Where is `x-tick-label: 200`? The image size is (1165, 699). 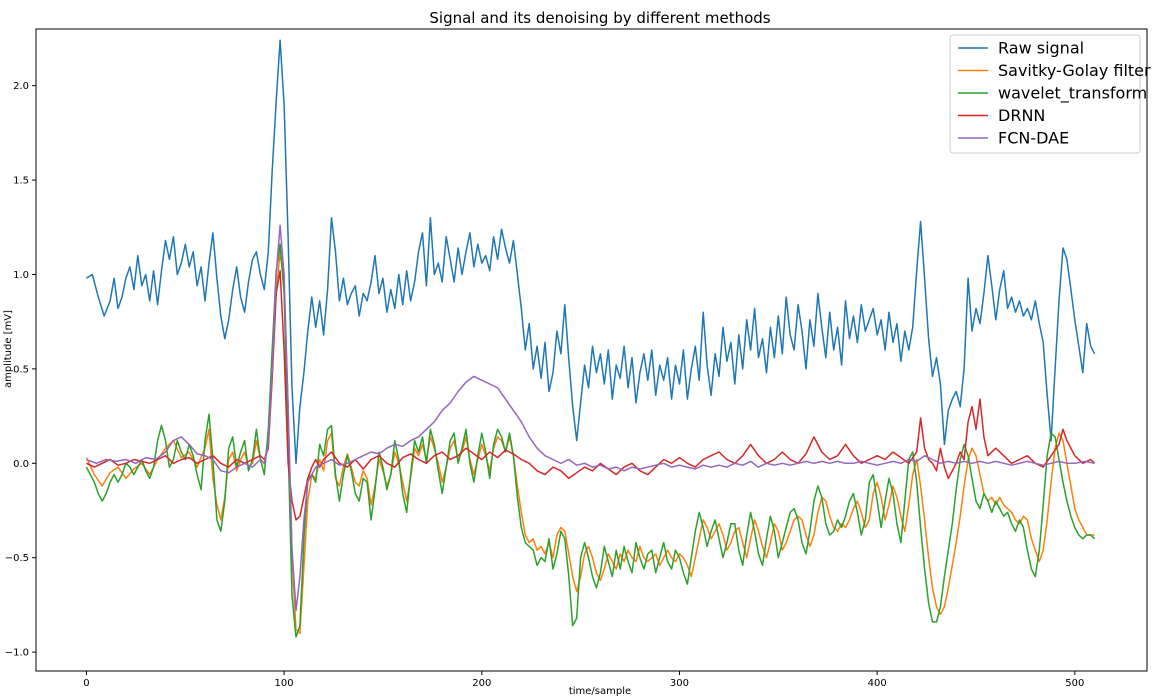
x-tick-label: 200 is located at coordinates (481, 683).